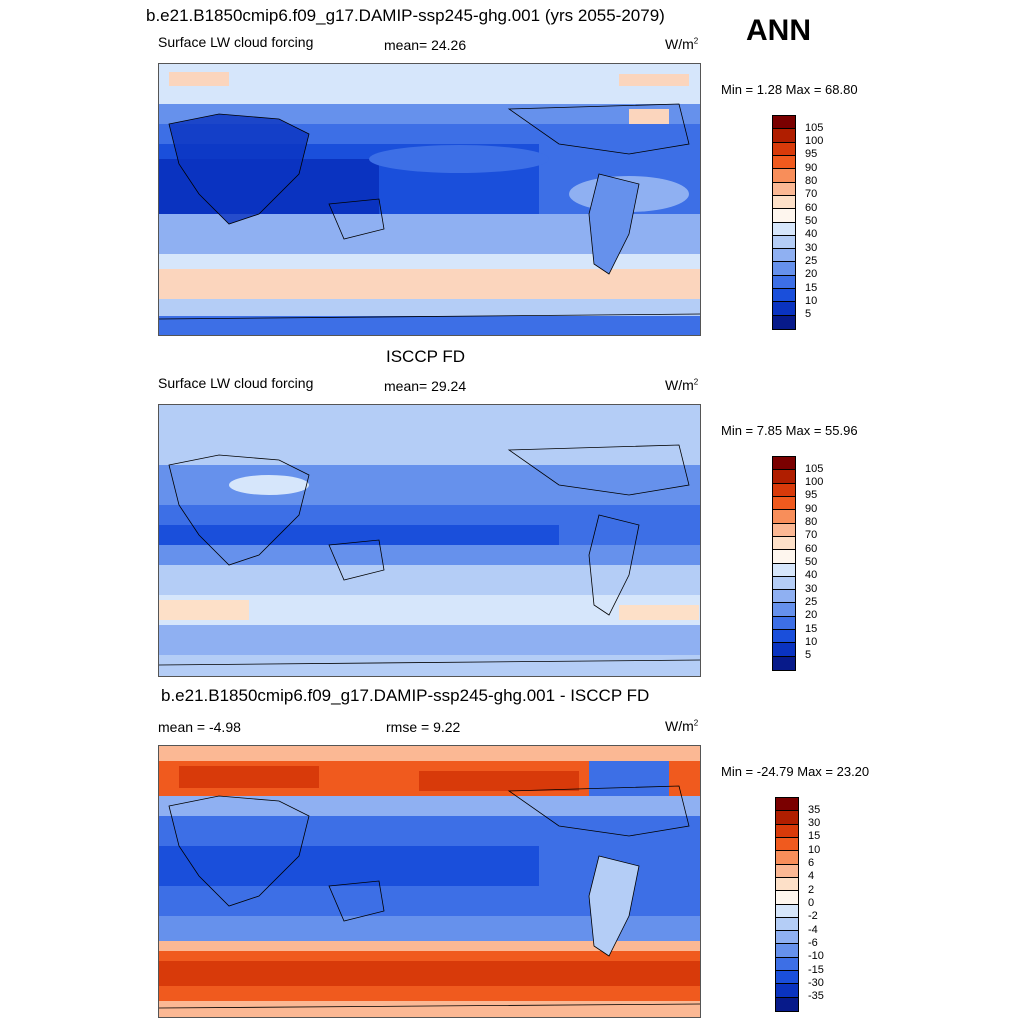 The width and height of the screenshot is (1024, 1024). Describe the element at coordinates (795, 771) in the screenshot. I see `panel-3-minmax: Min = -24.79 Max = 23.20` at that location.